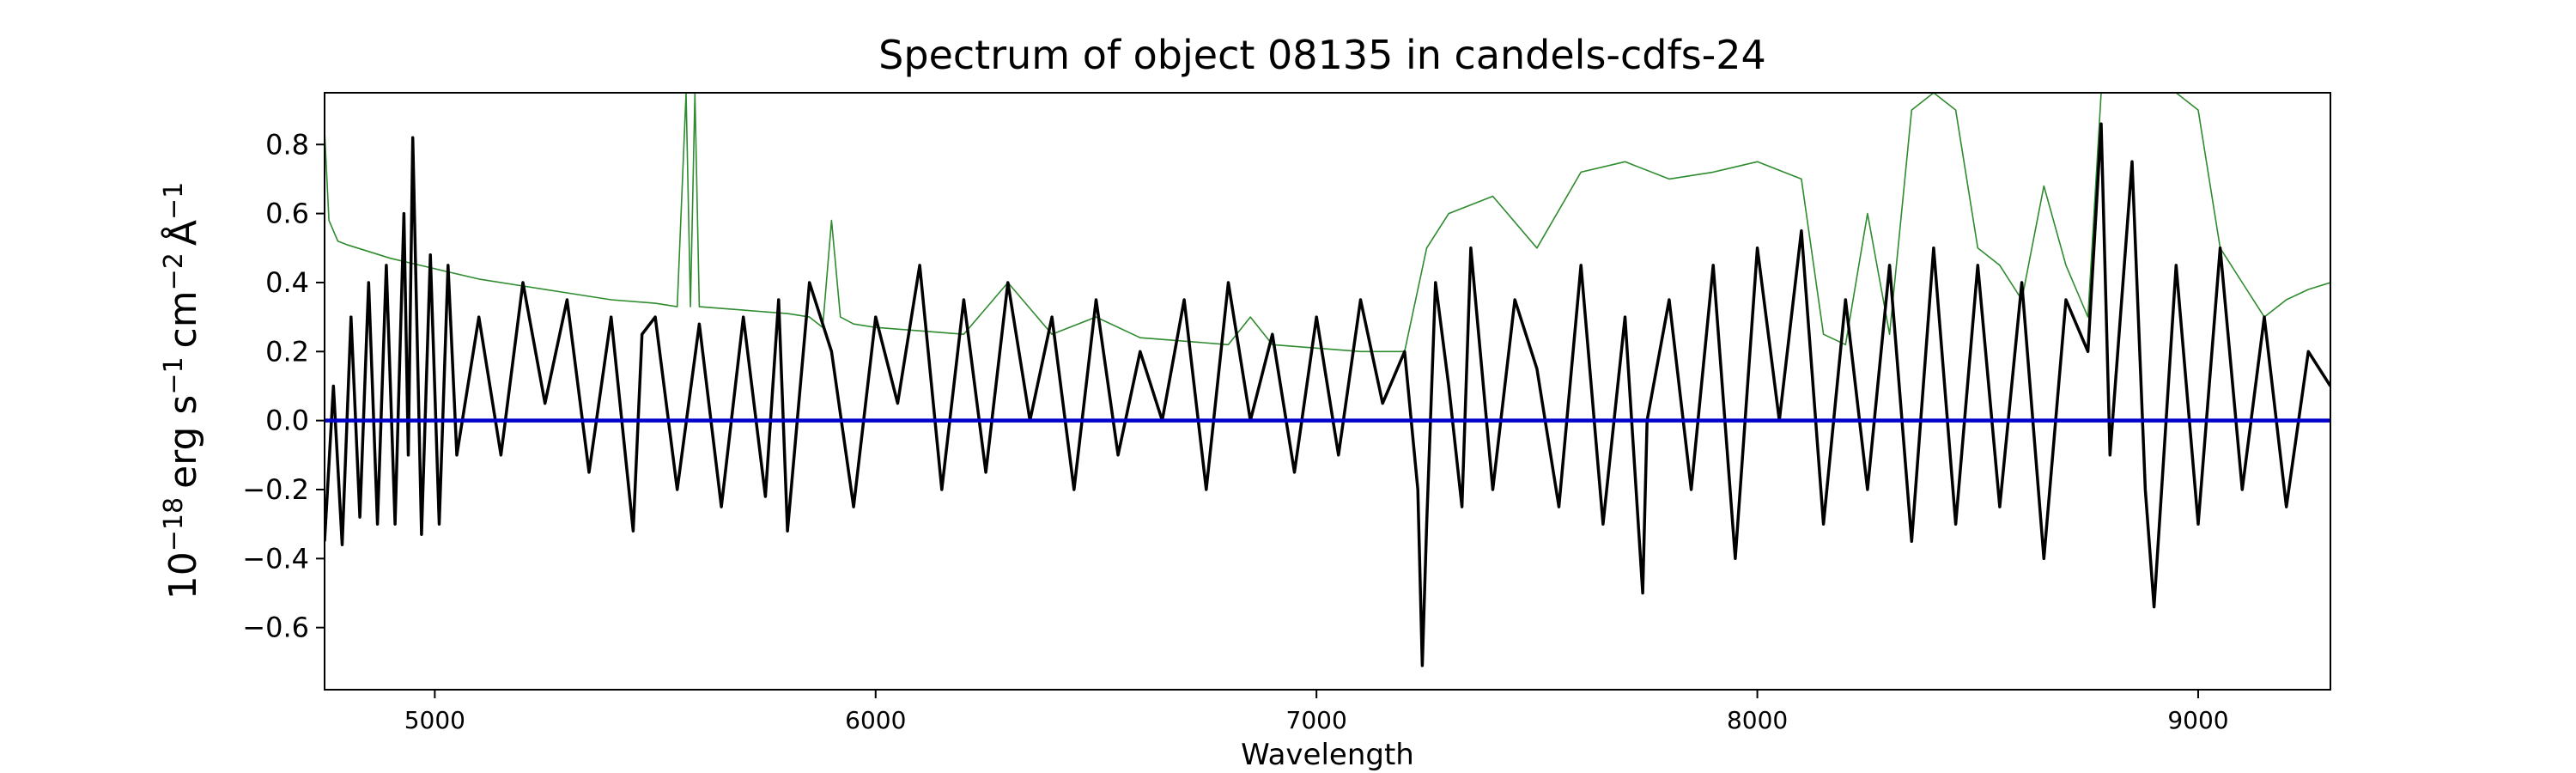 This screenshot has height=773, width=2576. I want to click on ylabel-cm: cm, so click(183, 319).